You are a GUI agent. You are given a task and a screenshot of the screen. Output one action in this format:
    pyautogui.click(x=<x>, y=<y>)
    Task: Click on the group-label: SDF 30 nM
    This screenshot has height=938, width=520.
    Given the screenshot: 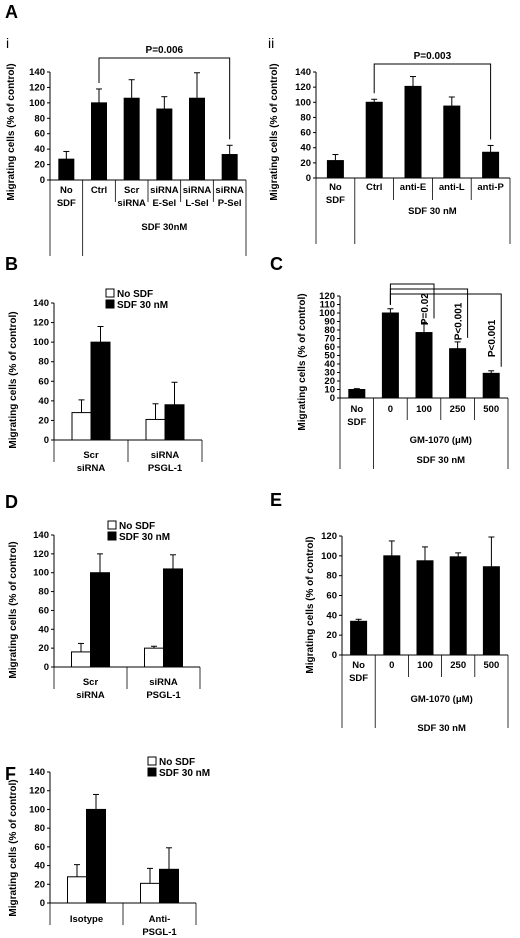 What is the action you would take?
    pyautogui.click(x=432, y=211)
    